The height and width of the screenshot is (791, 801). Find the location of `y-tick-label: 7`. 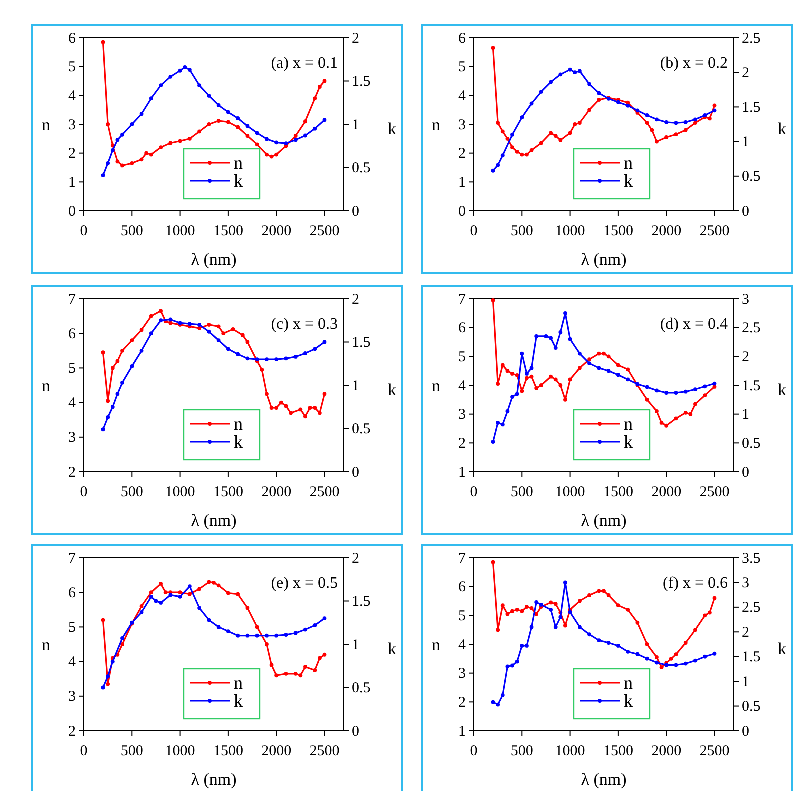

y-tick-label: 7 is located at coordinates (72, 300).